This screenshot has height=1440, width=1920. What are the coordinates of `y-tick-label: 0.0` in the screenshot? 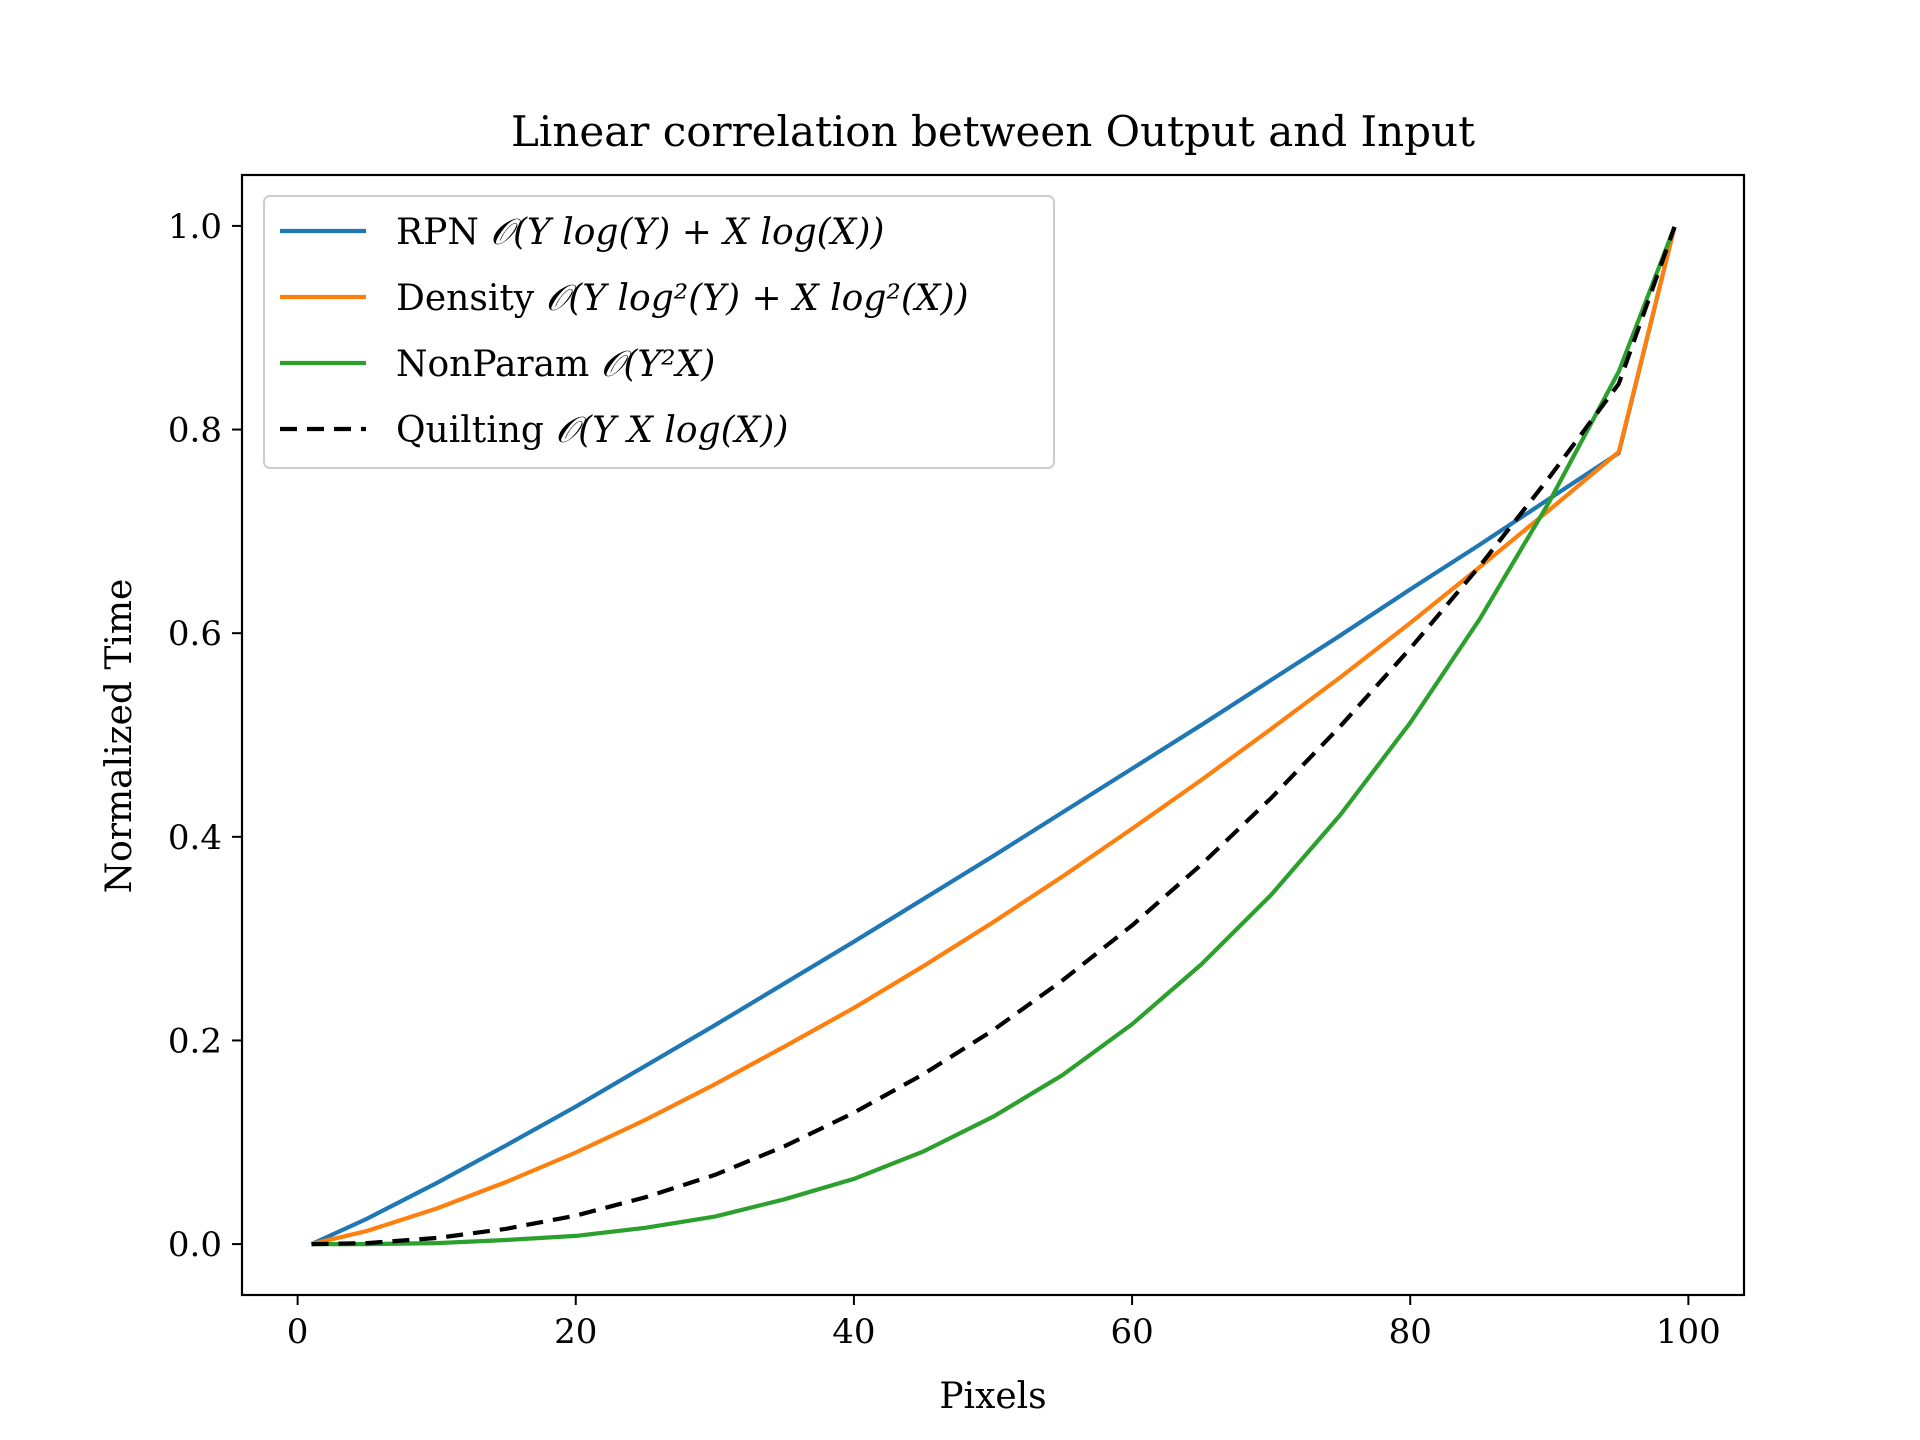 It's located at (195, 1245).